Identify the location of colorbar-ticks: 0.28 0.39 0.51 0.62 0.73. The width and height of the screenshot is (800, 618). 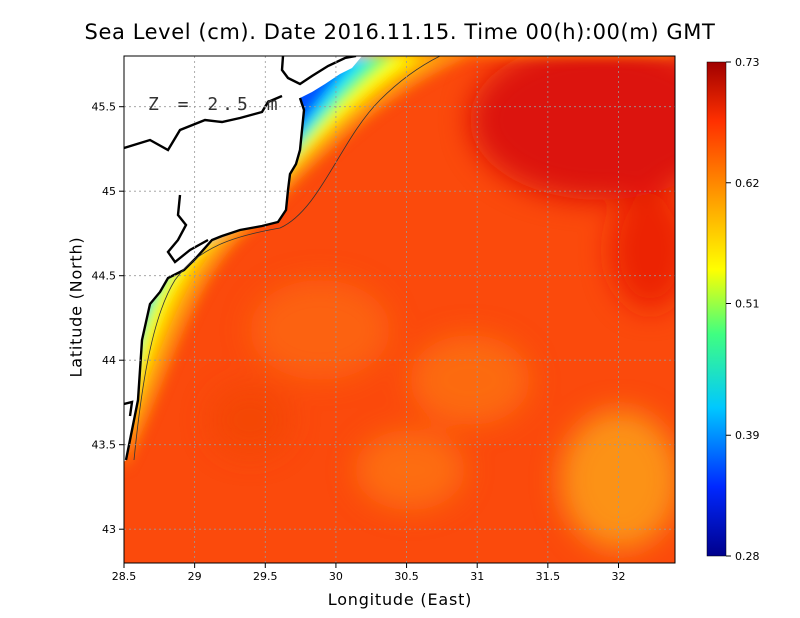
(743, 309).